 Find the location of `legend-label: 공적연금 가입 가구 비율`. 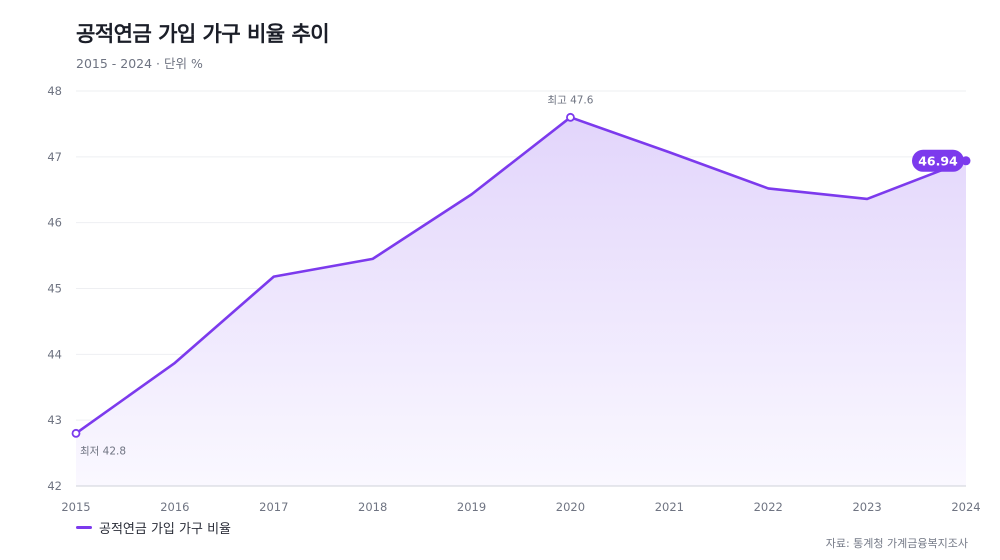

legend-label: 공적연금 가입 가구 비율 is located at coordinates (165, 529).